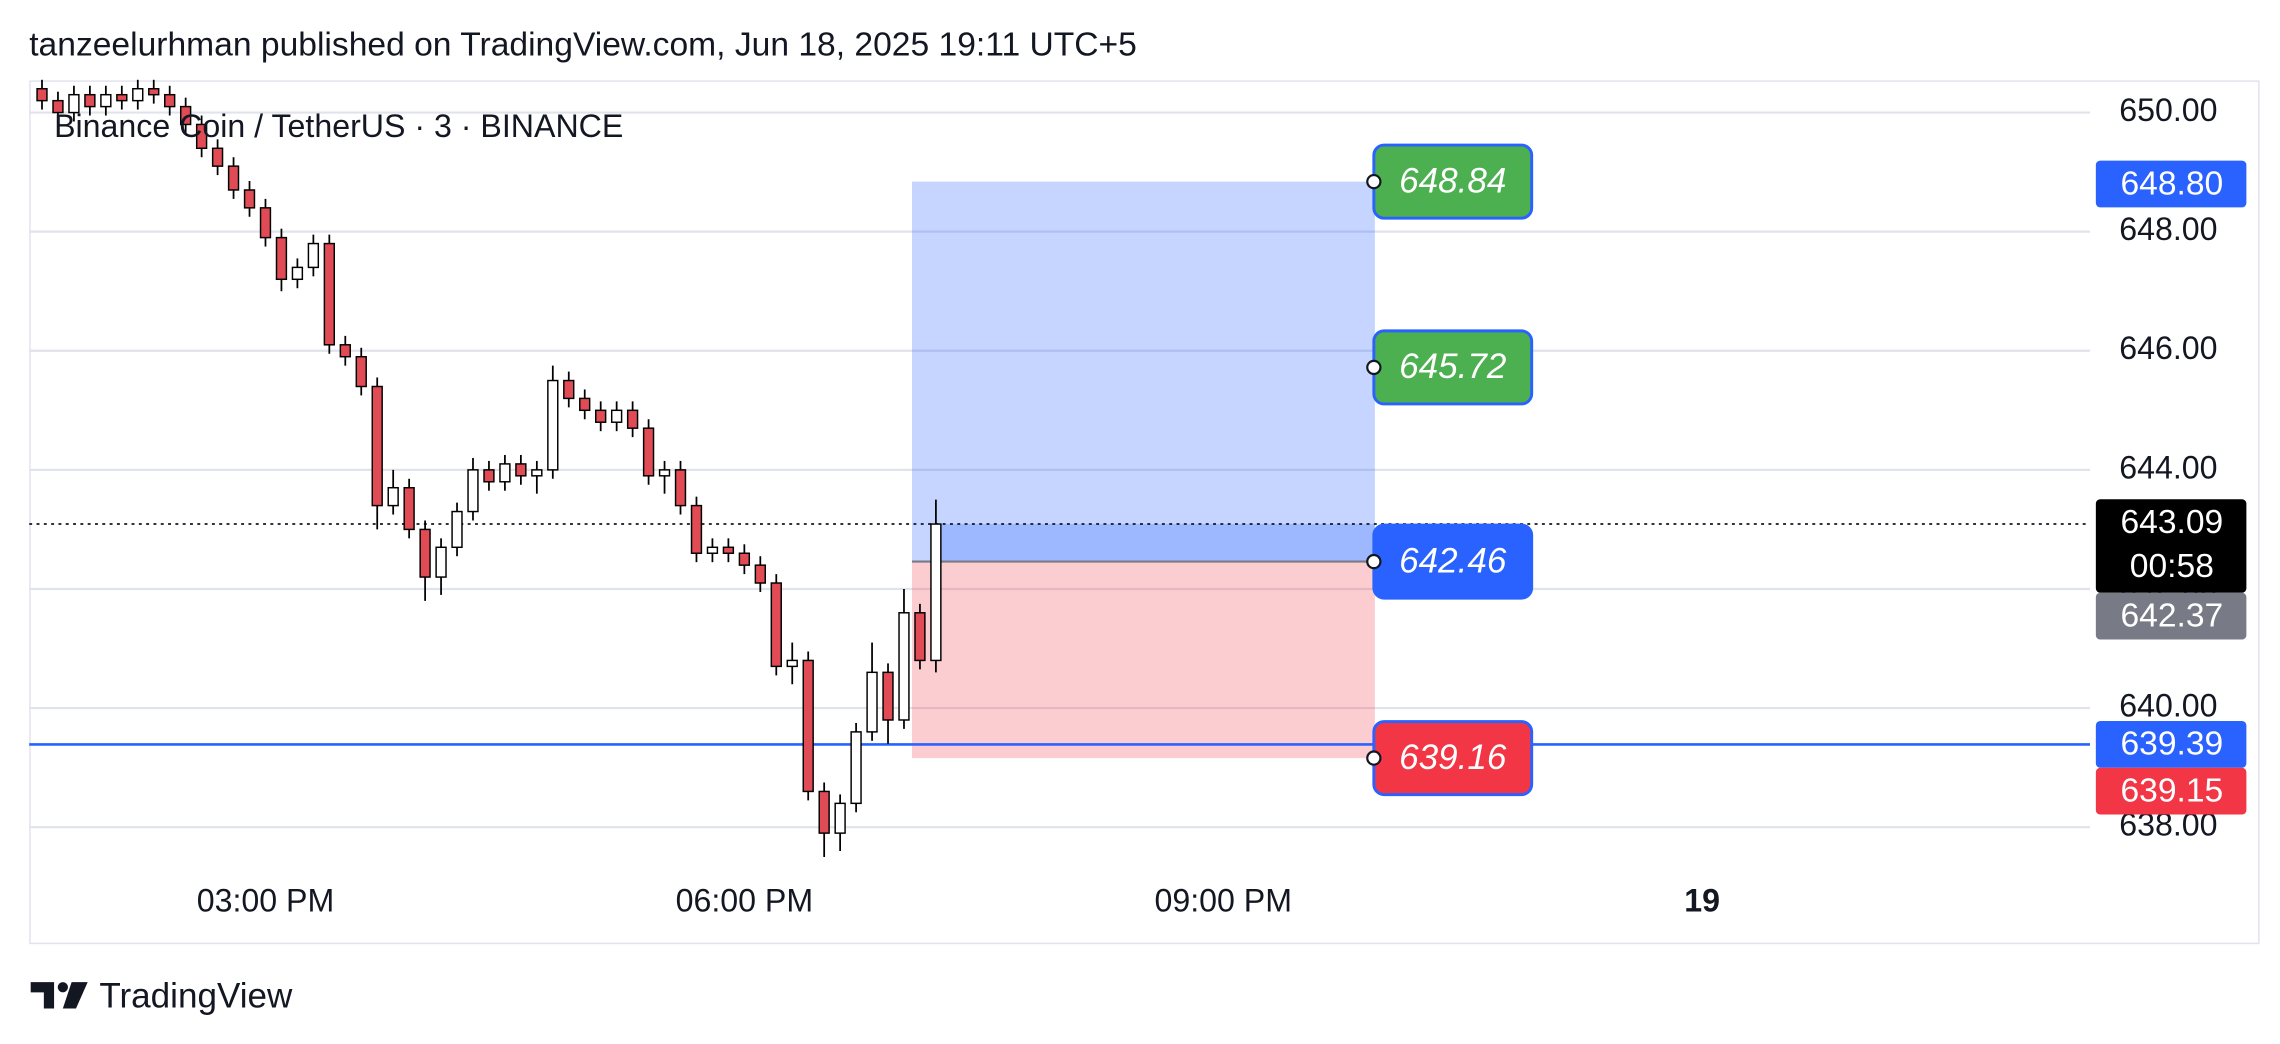  Describe the element at coordinates (1702, 901) in the screenshot. I see `x-tick-label: 19` at that location.